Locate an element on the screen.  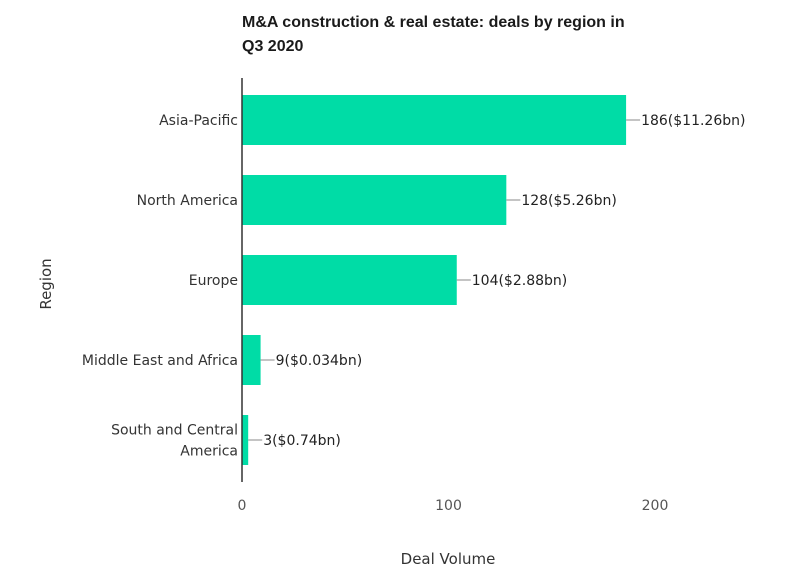
value-label: 186($11.26bn) is located at coordinates (693, 121).